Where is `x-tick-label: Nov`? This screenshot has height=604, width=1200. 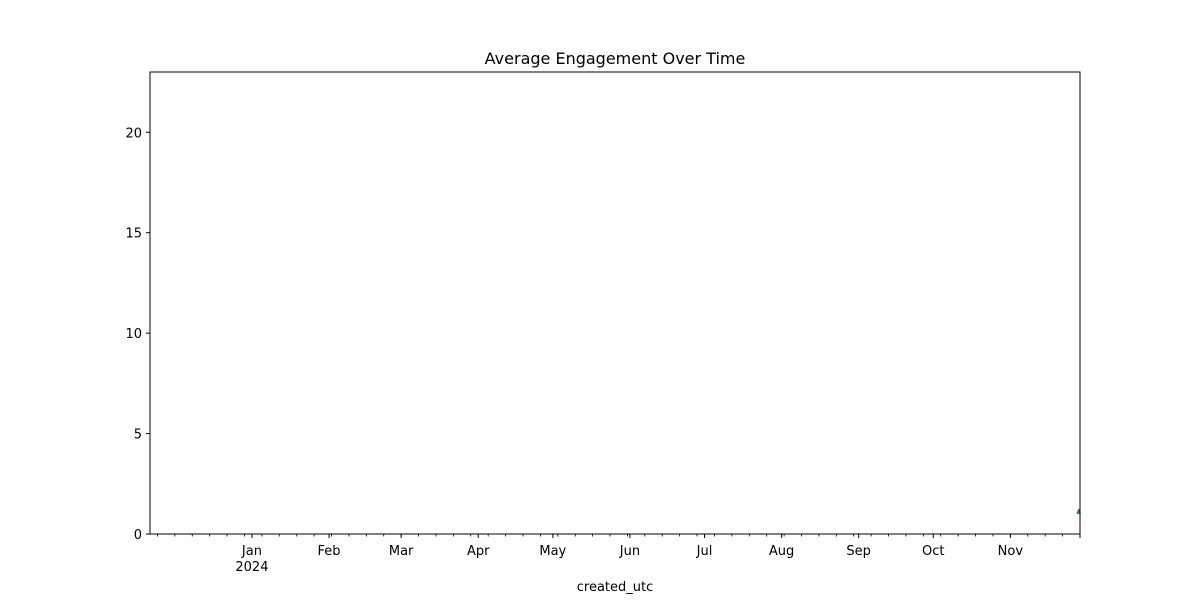
x-tick-label: Nov is located at coordinates (1011, 551).